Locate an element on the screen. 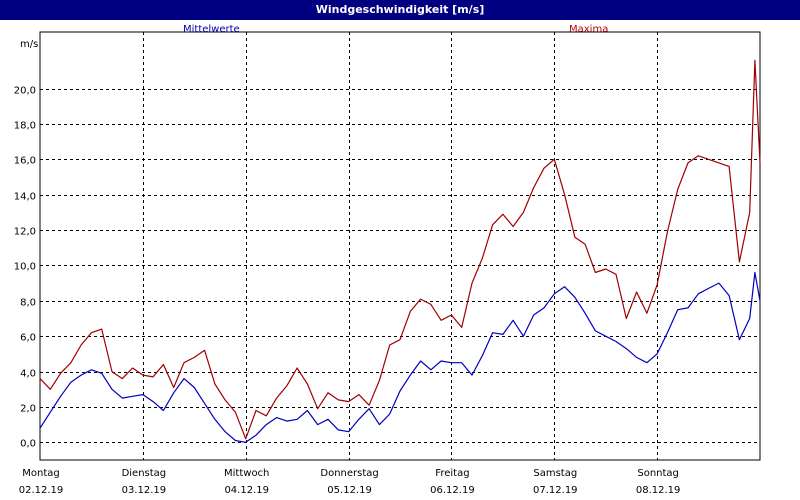  y-tick-label: 10,0 is located at coordinates (25, 267).